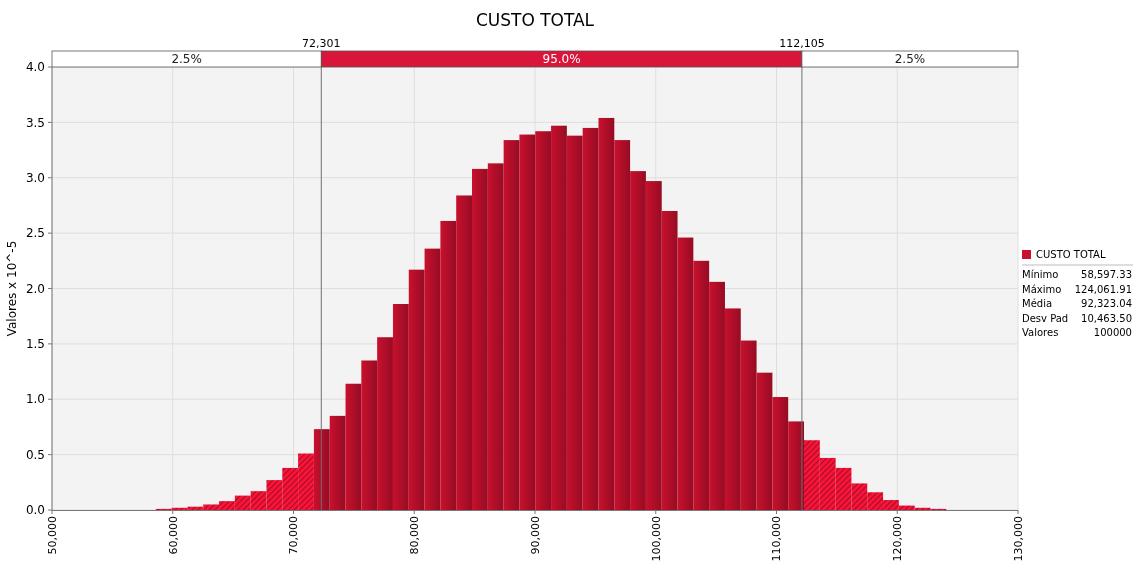  I want to click on y-axis-title: Valores x 10^-5, so click(12, 288).